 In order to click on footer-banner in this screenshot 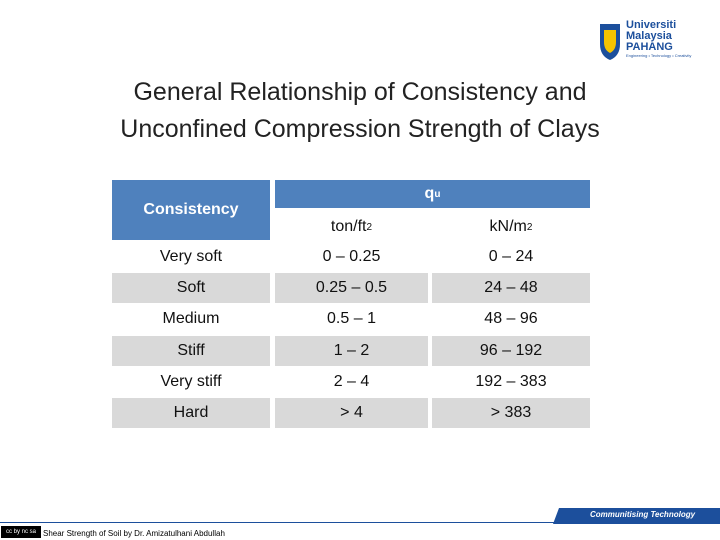, I will do `click(636, 516)`.